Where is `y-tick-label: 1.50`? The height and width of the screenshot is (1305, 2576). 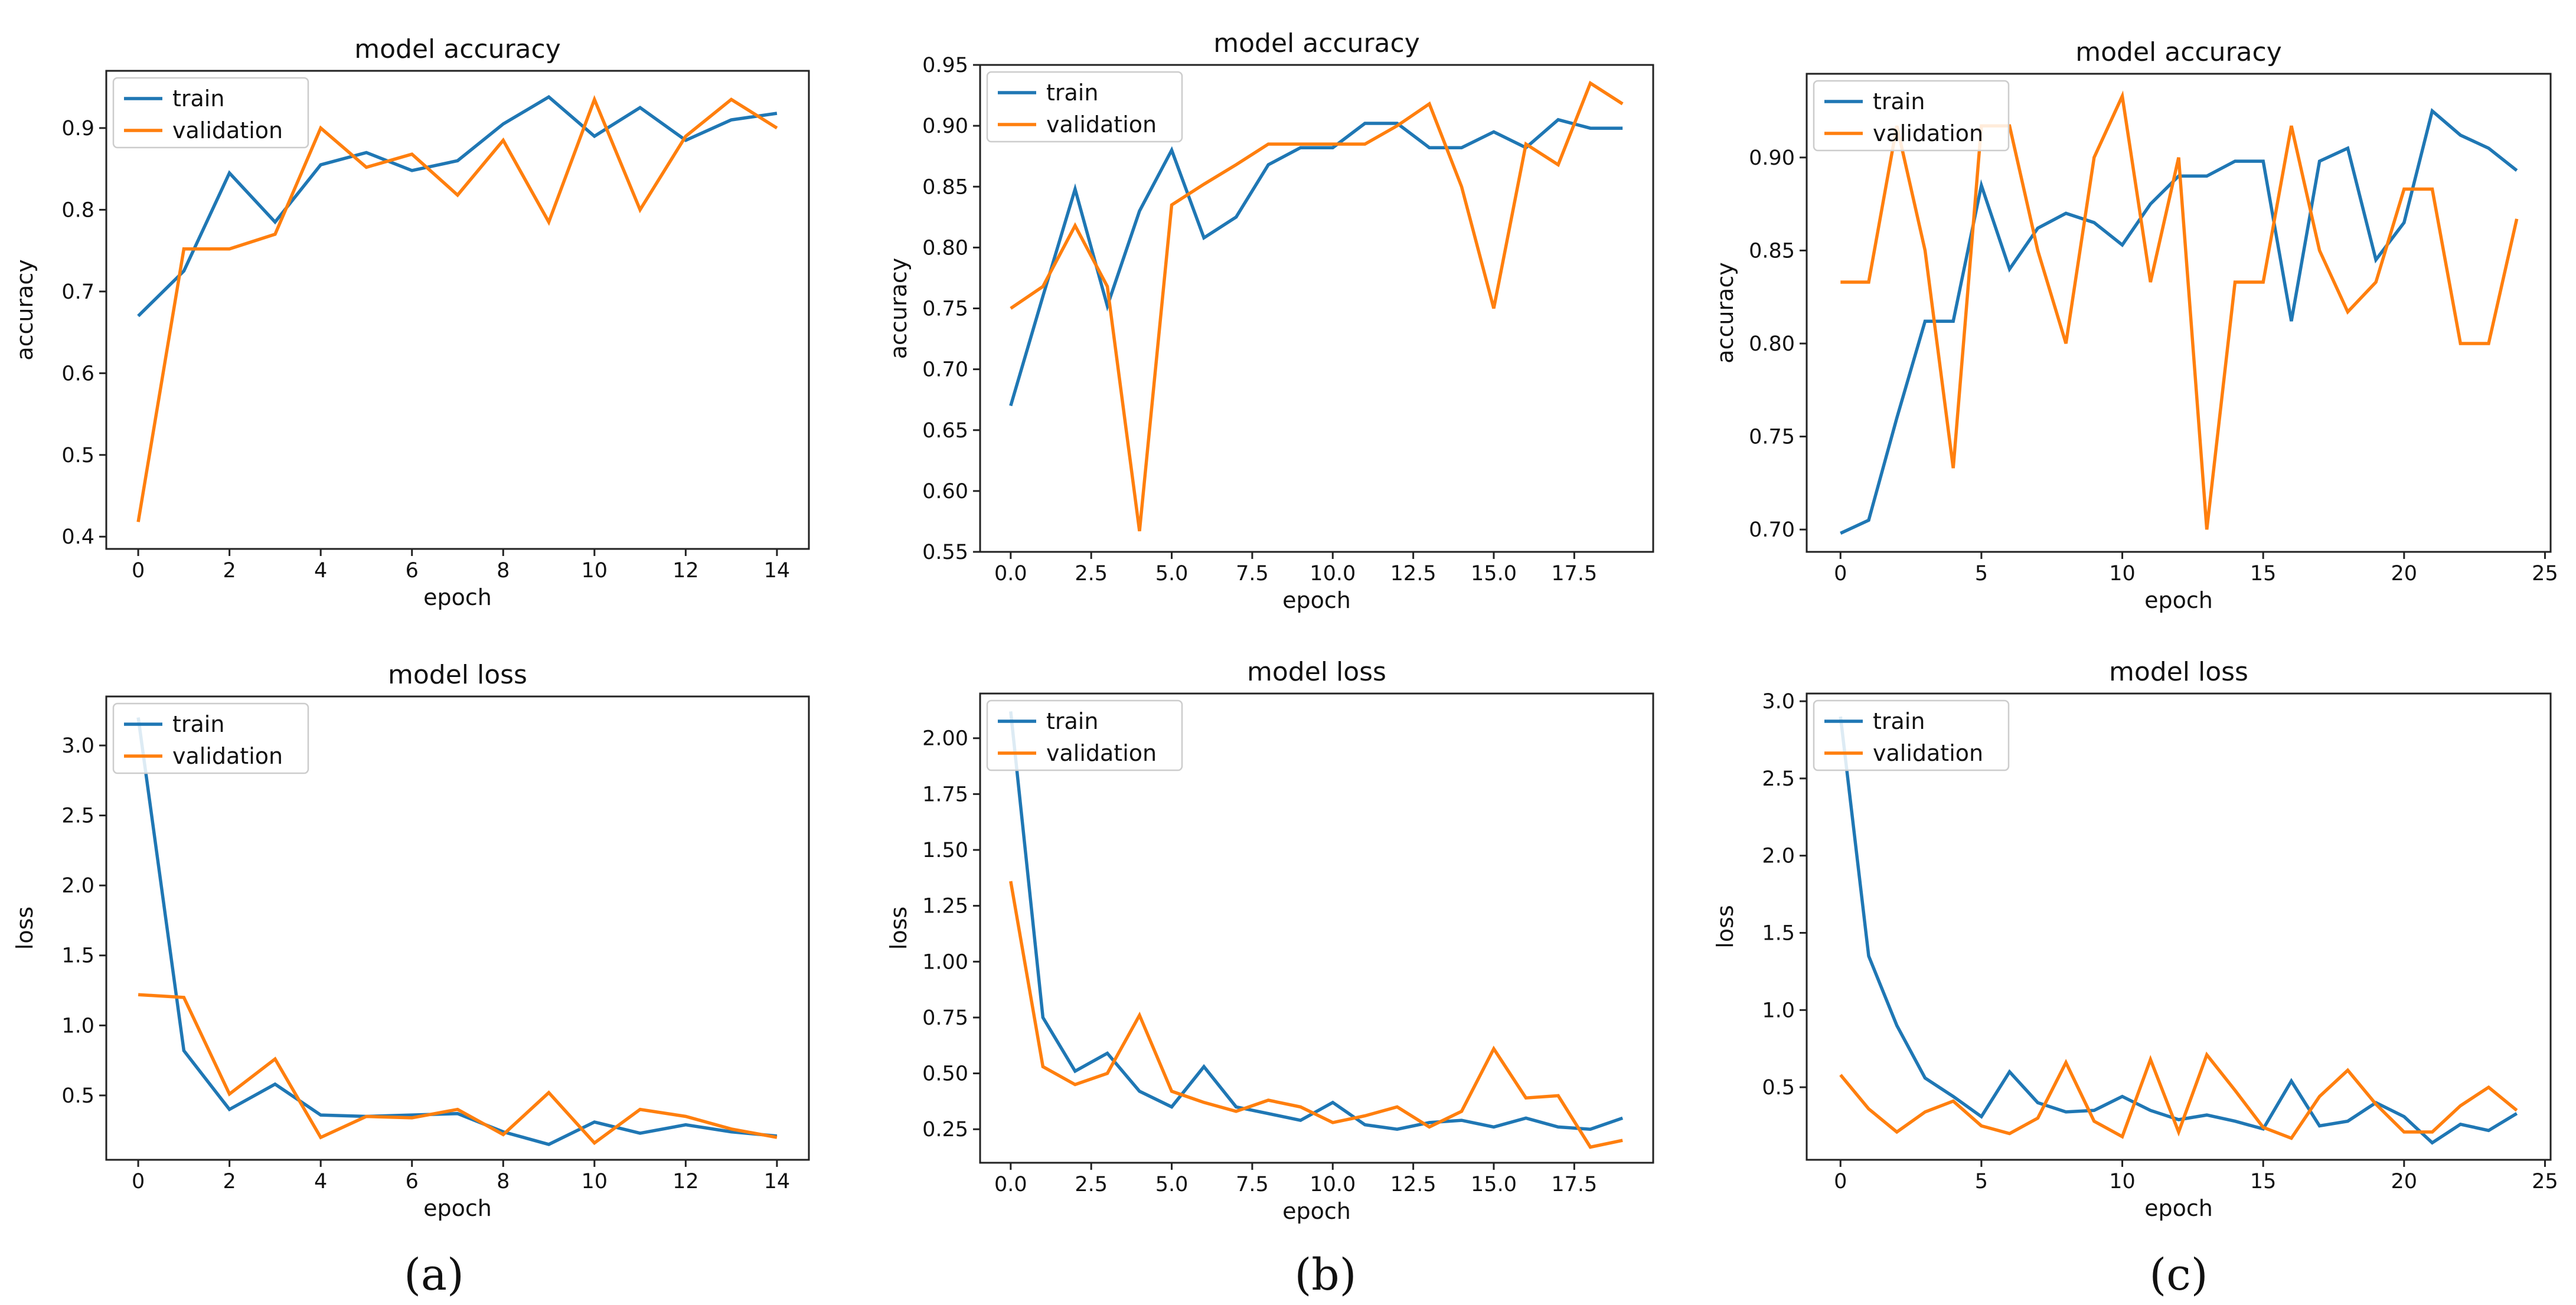 y-tick-label: 1.50 is located at coordinates (945, 850).